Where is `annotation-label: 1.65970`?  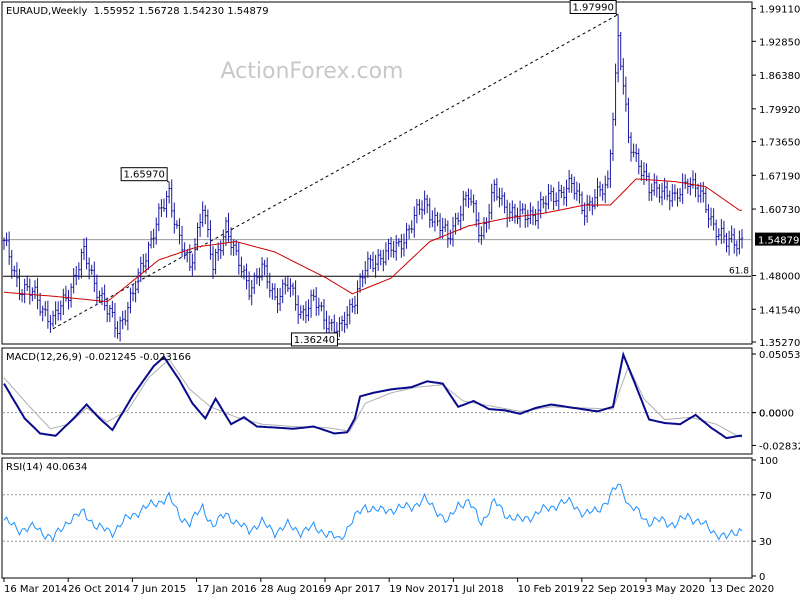
annotation-label: 1.65970 is located at coordinates (143, 175).